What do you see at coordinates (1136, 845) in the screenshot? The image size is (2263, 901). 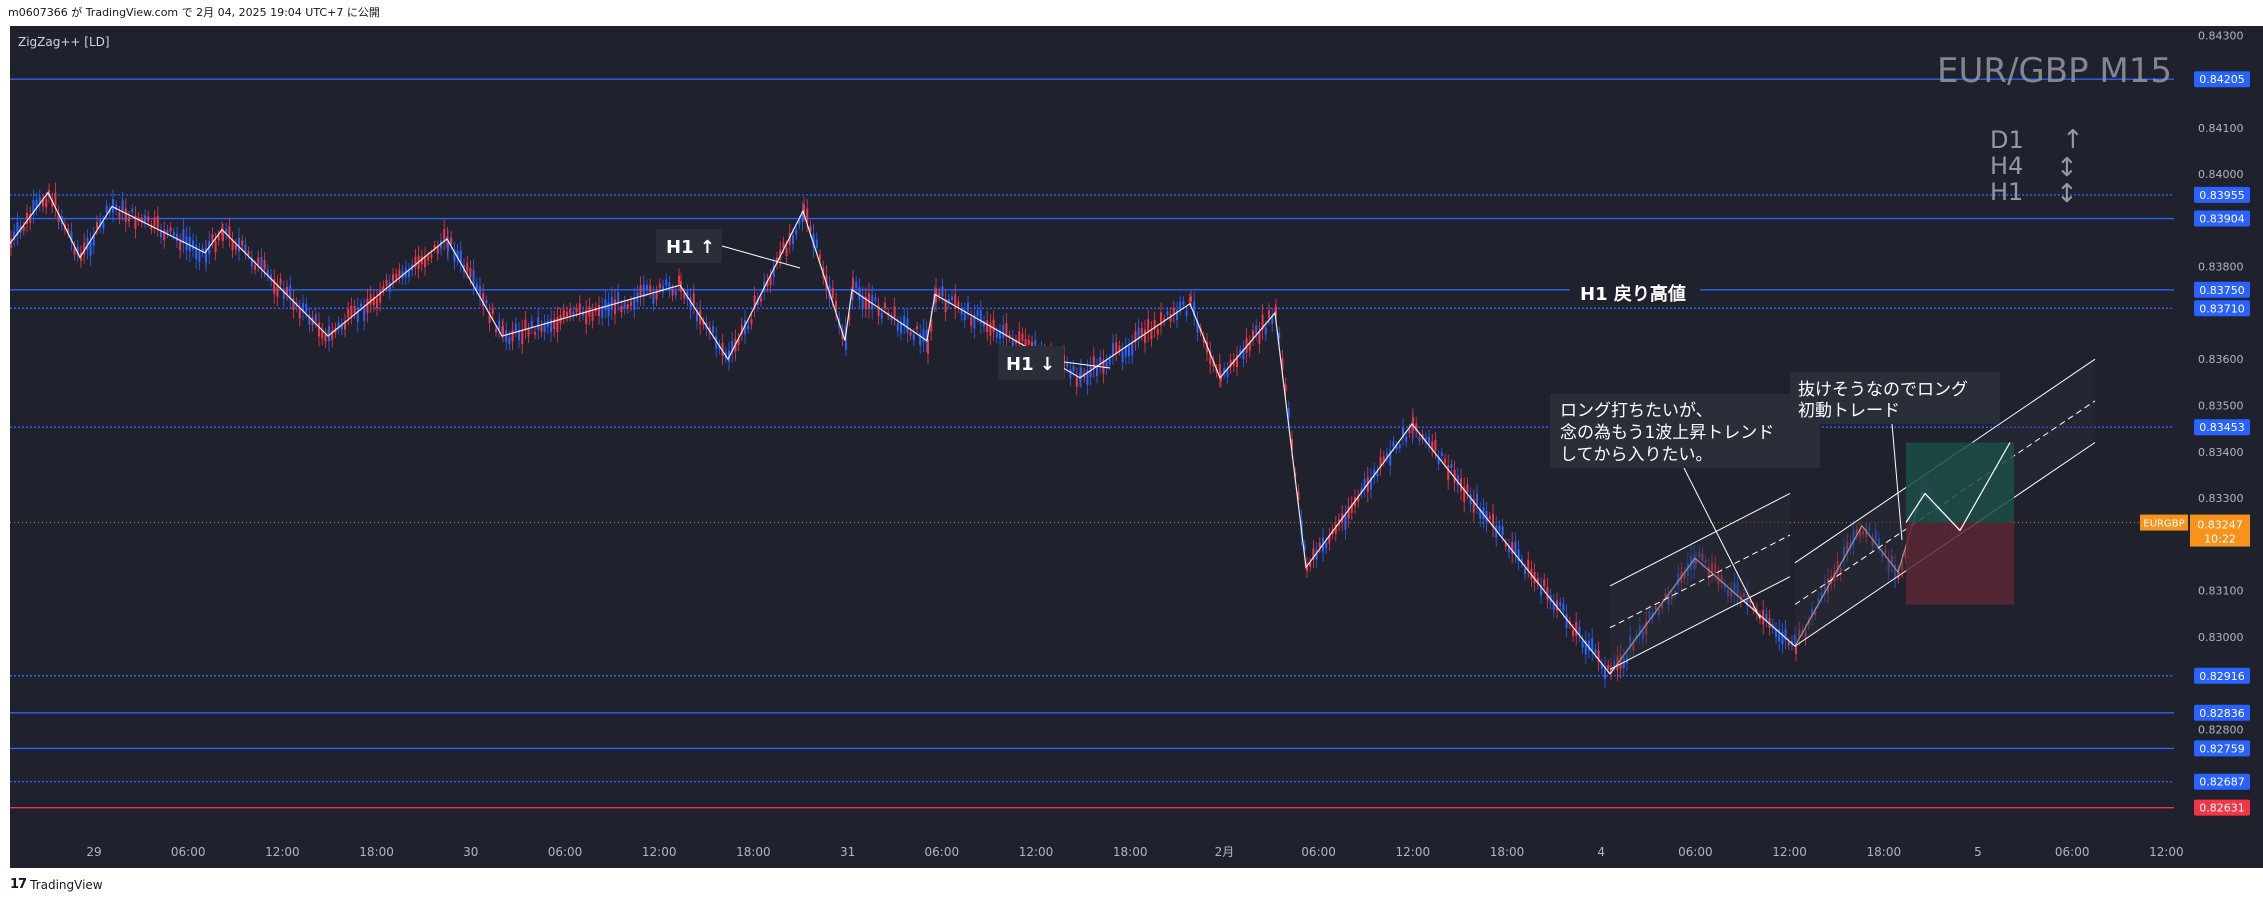 I see `time-axis` at bounding box center [1136, 845].